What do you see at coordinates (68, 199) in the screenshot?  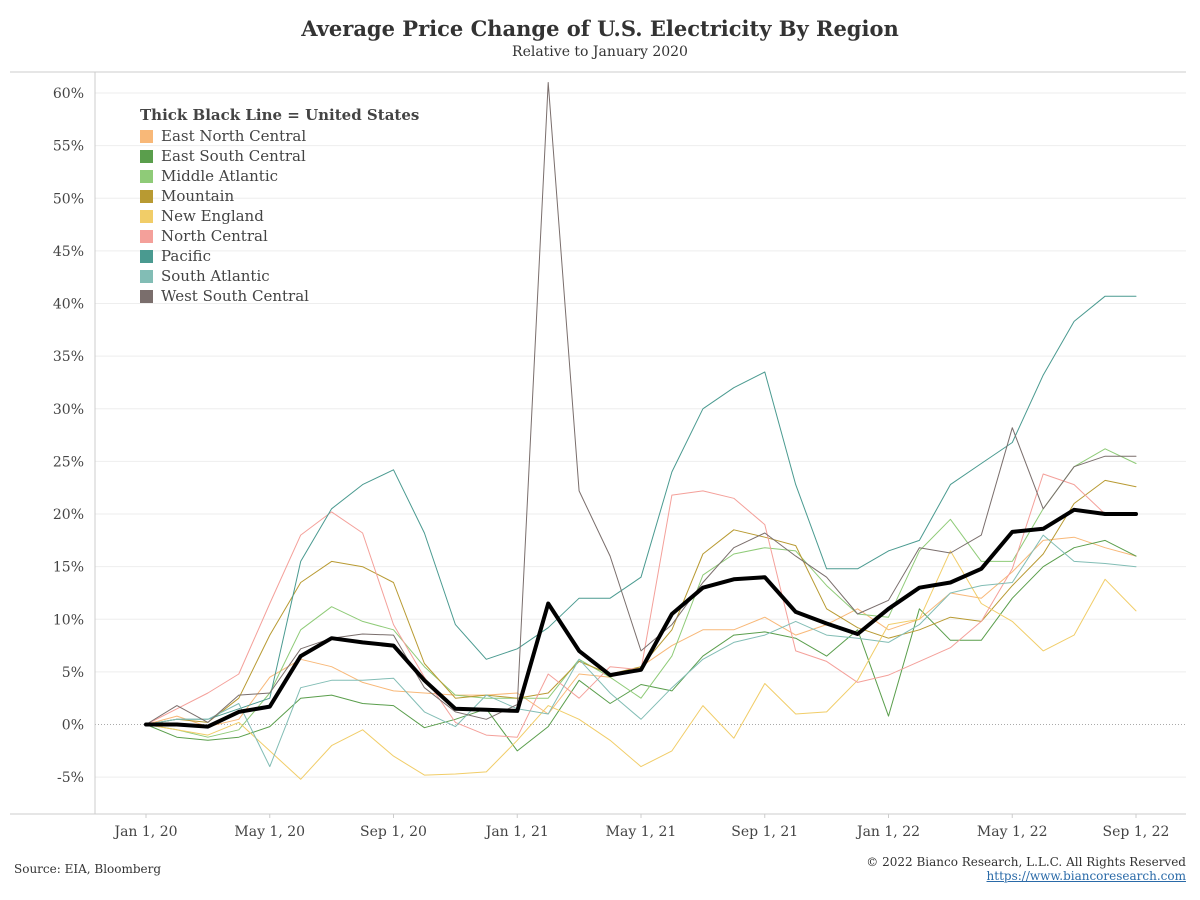 I see `y-tick-label: 50%` at bounding box center [68, 199].